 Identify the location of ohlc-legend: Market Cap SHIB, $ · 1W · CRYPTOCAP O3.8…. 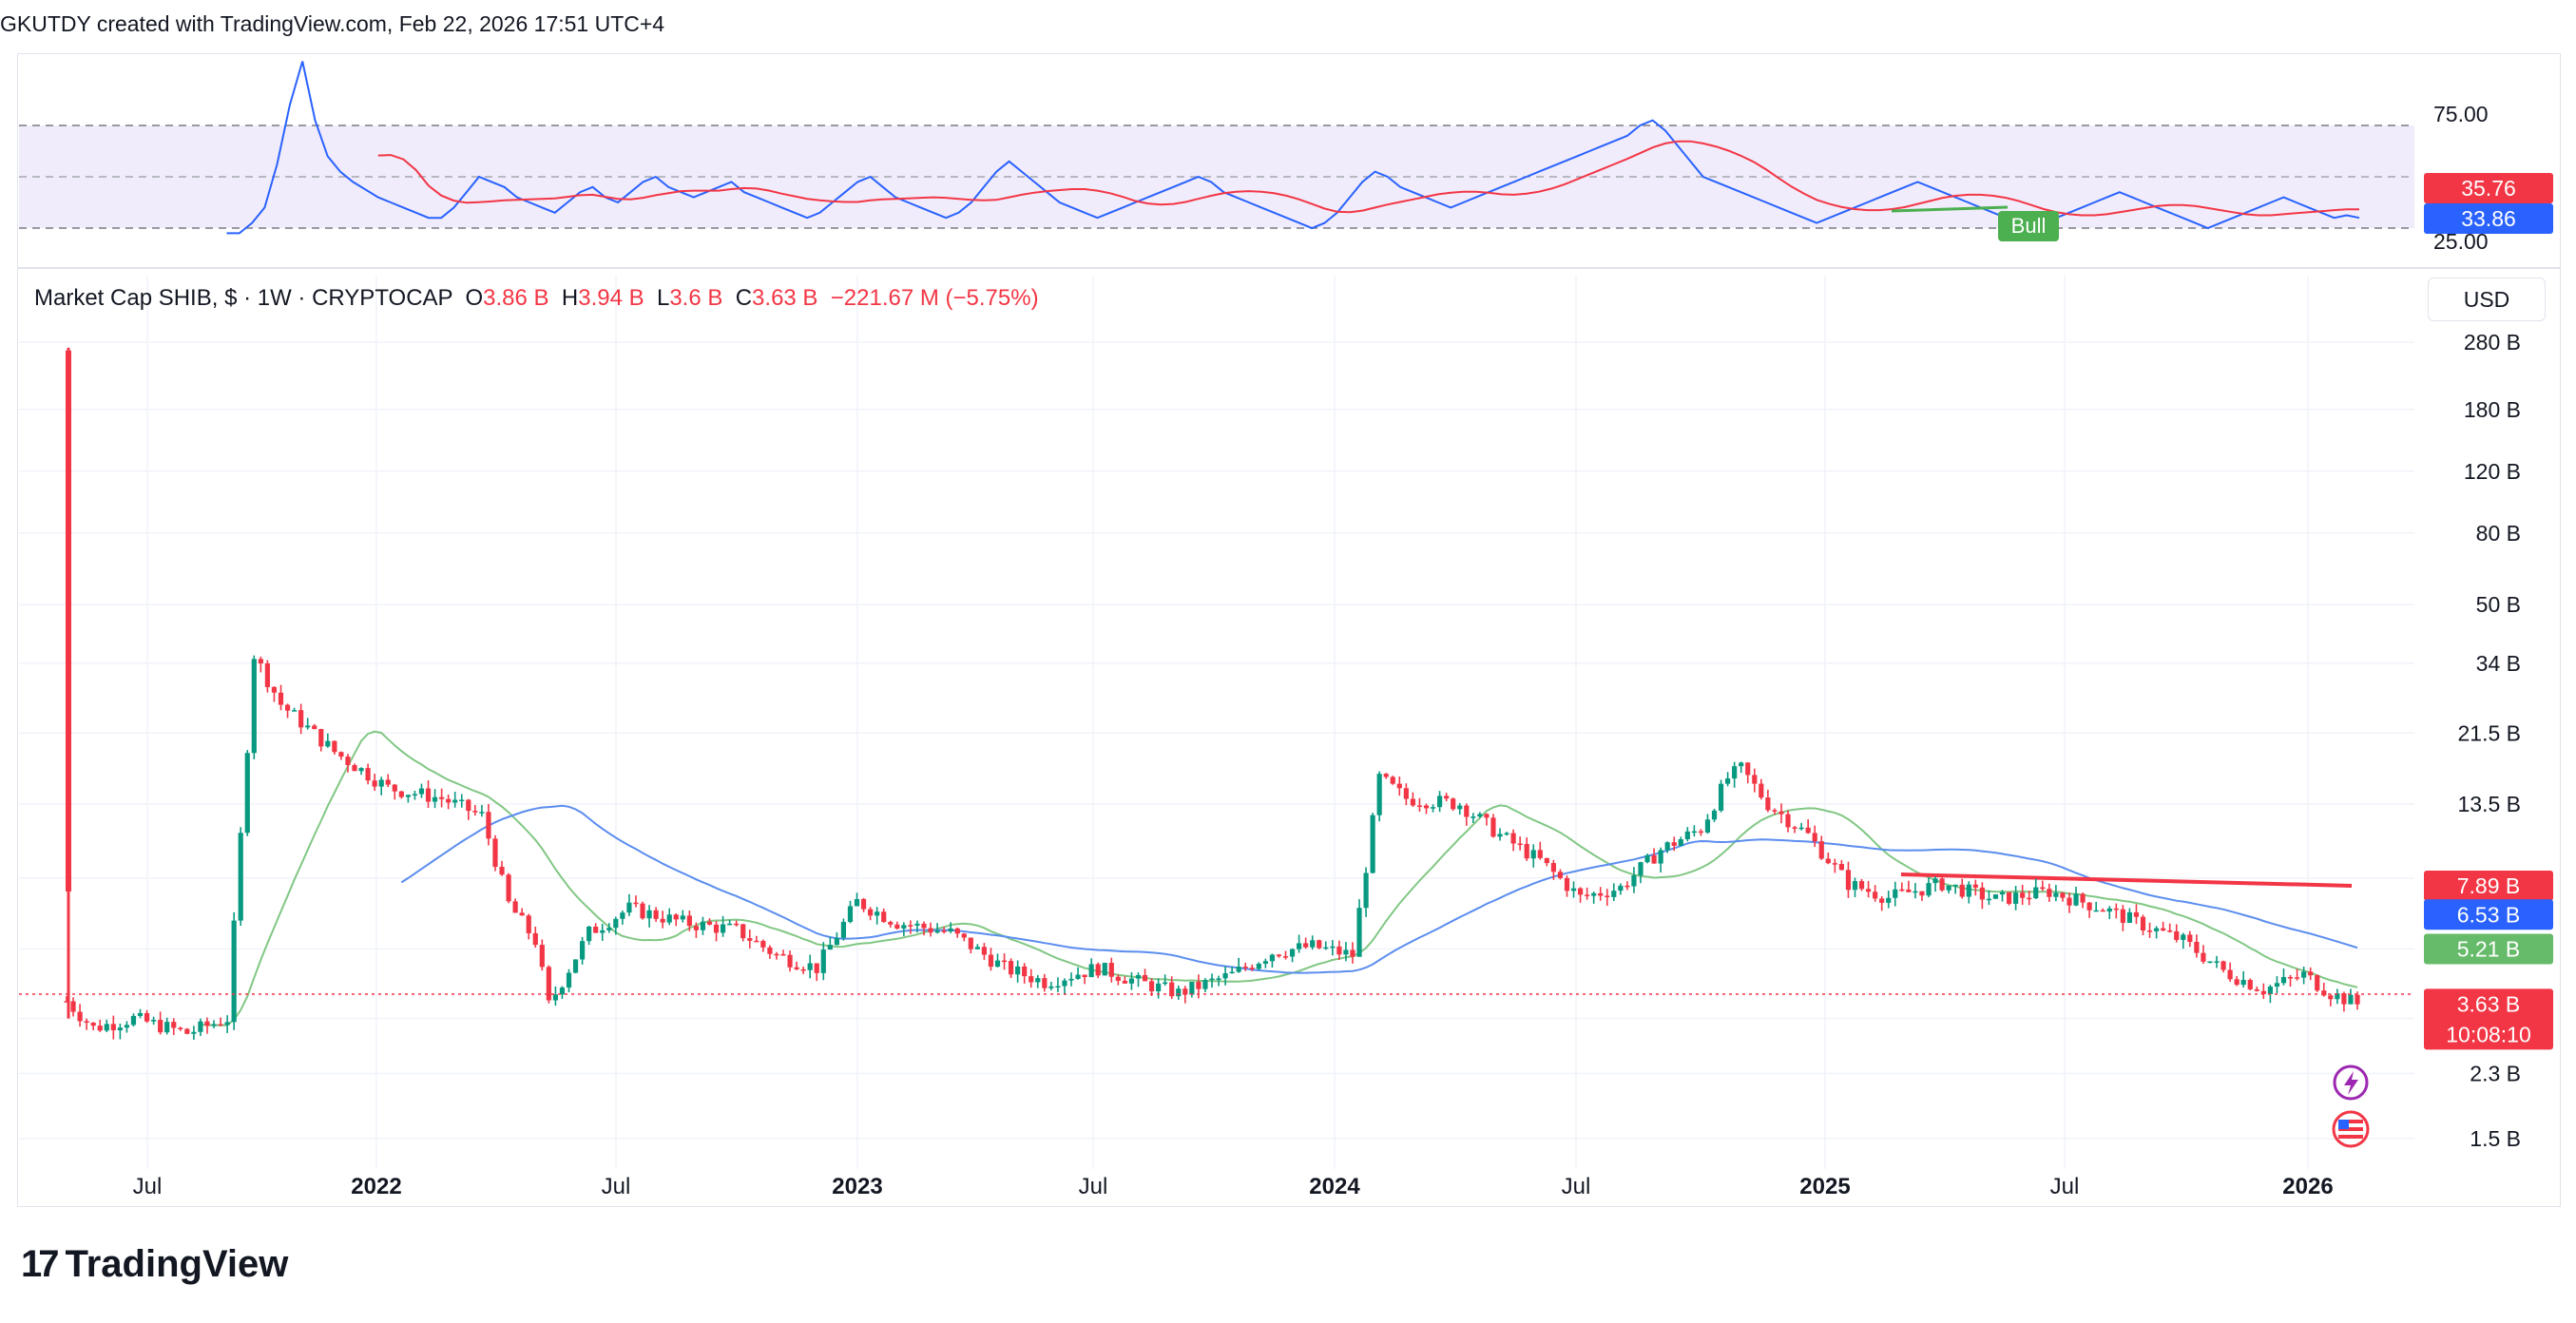
(536, 298).